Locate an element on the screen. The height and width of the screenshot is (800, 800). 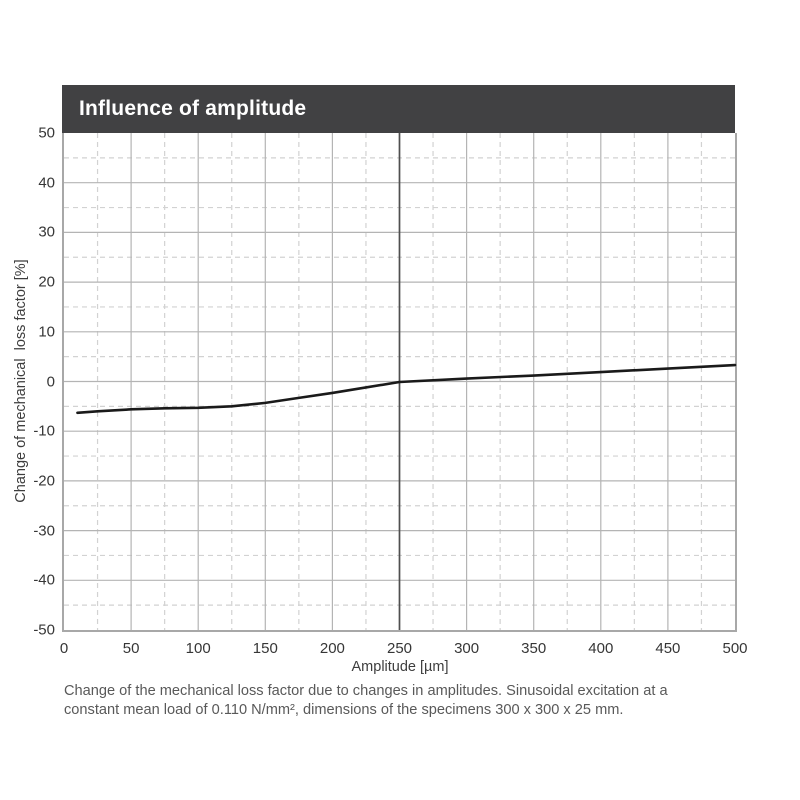
chart-title-bar: Influence of amplitude is located at coordinates (398, 109).